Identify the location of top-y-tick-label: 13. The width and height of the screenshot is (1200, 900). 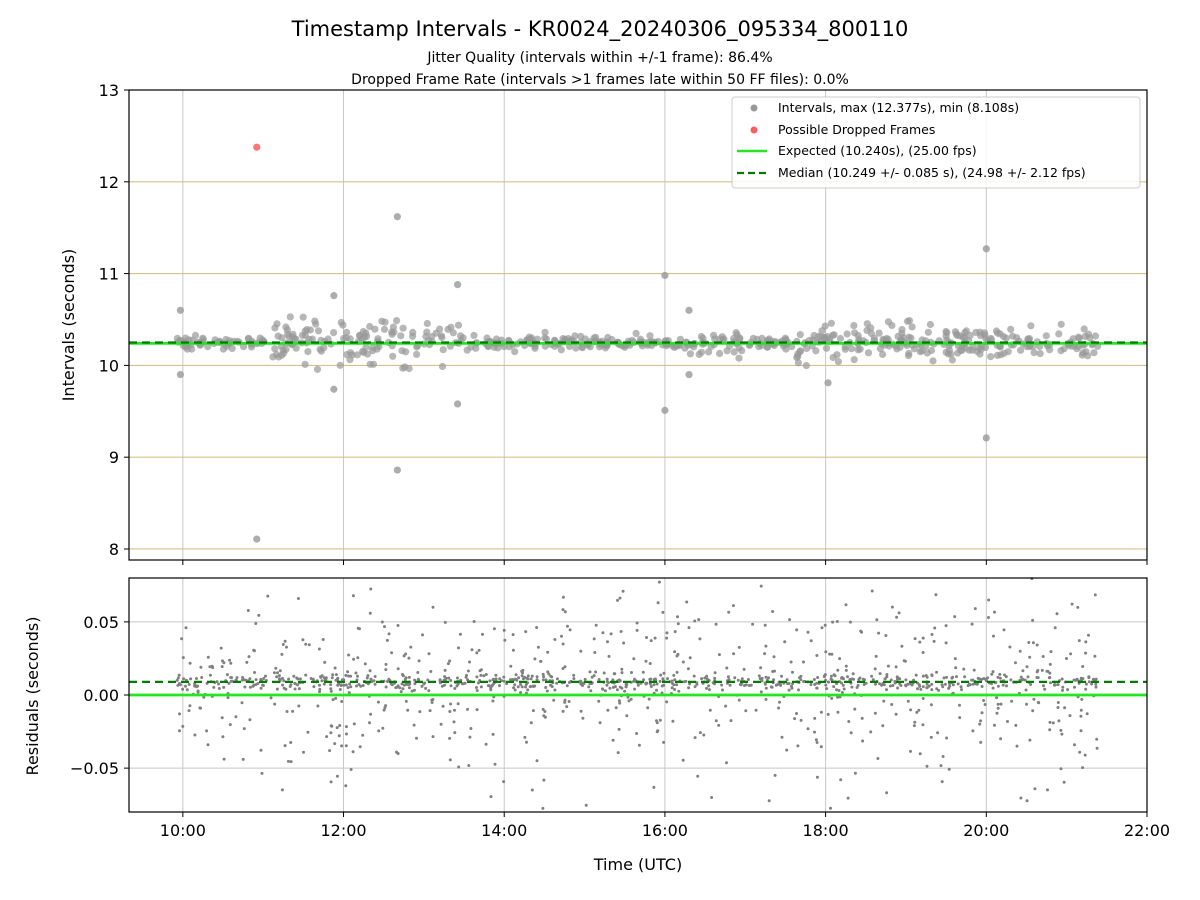
(109, 90).